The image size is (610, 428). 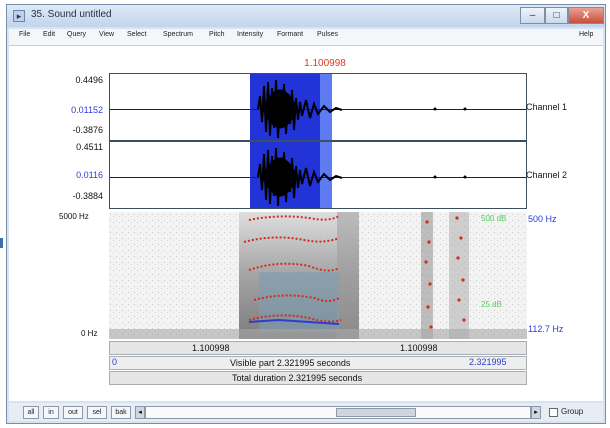 I want to click on zoom-in-button: in, so click(x=51, y=412).